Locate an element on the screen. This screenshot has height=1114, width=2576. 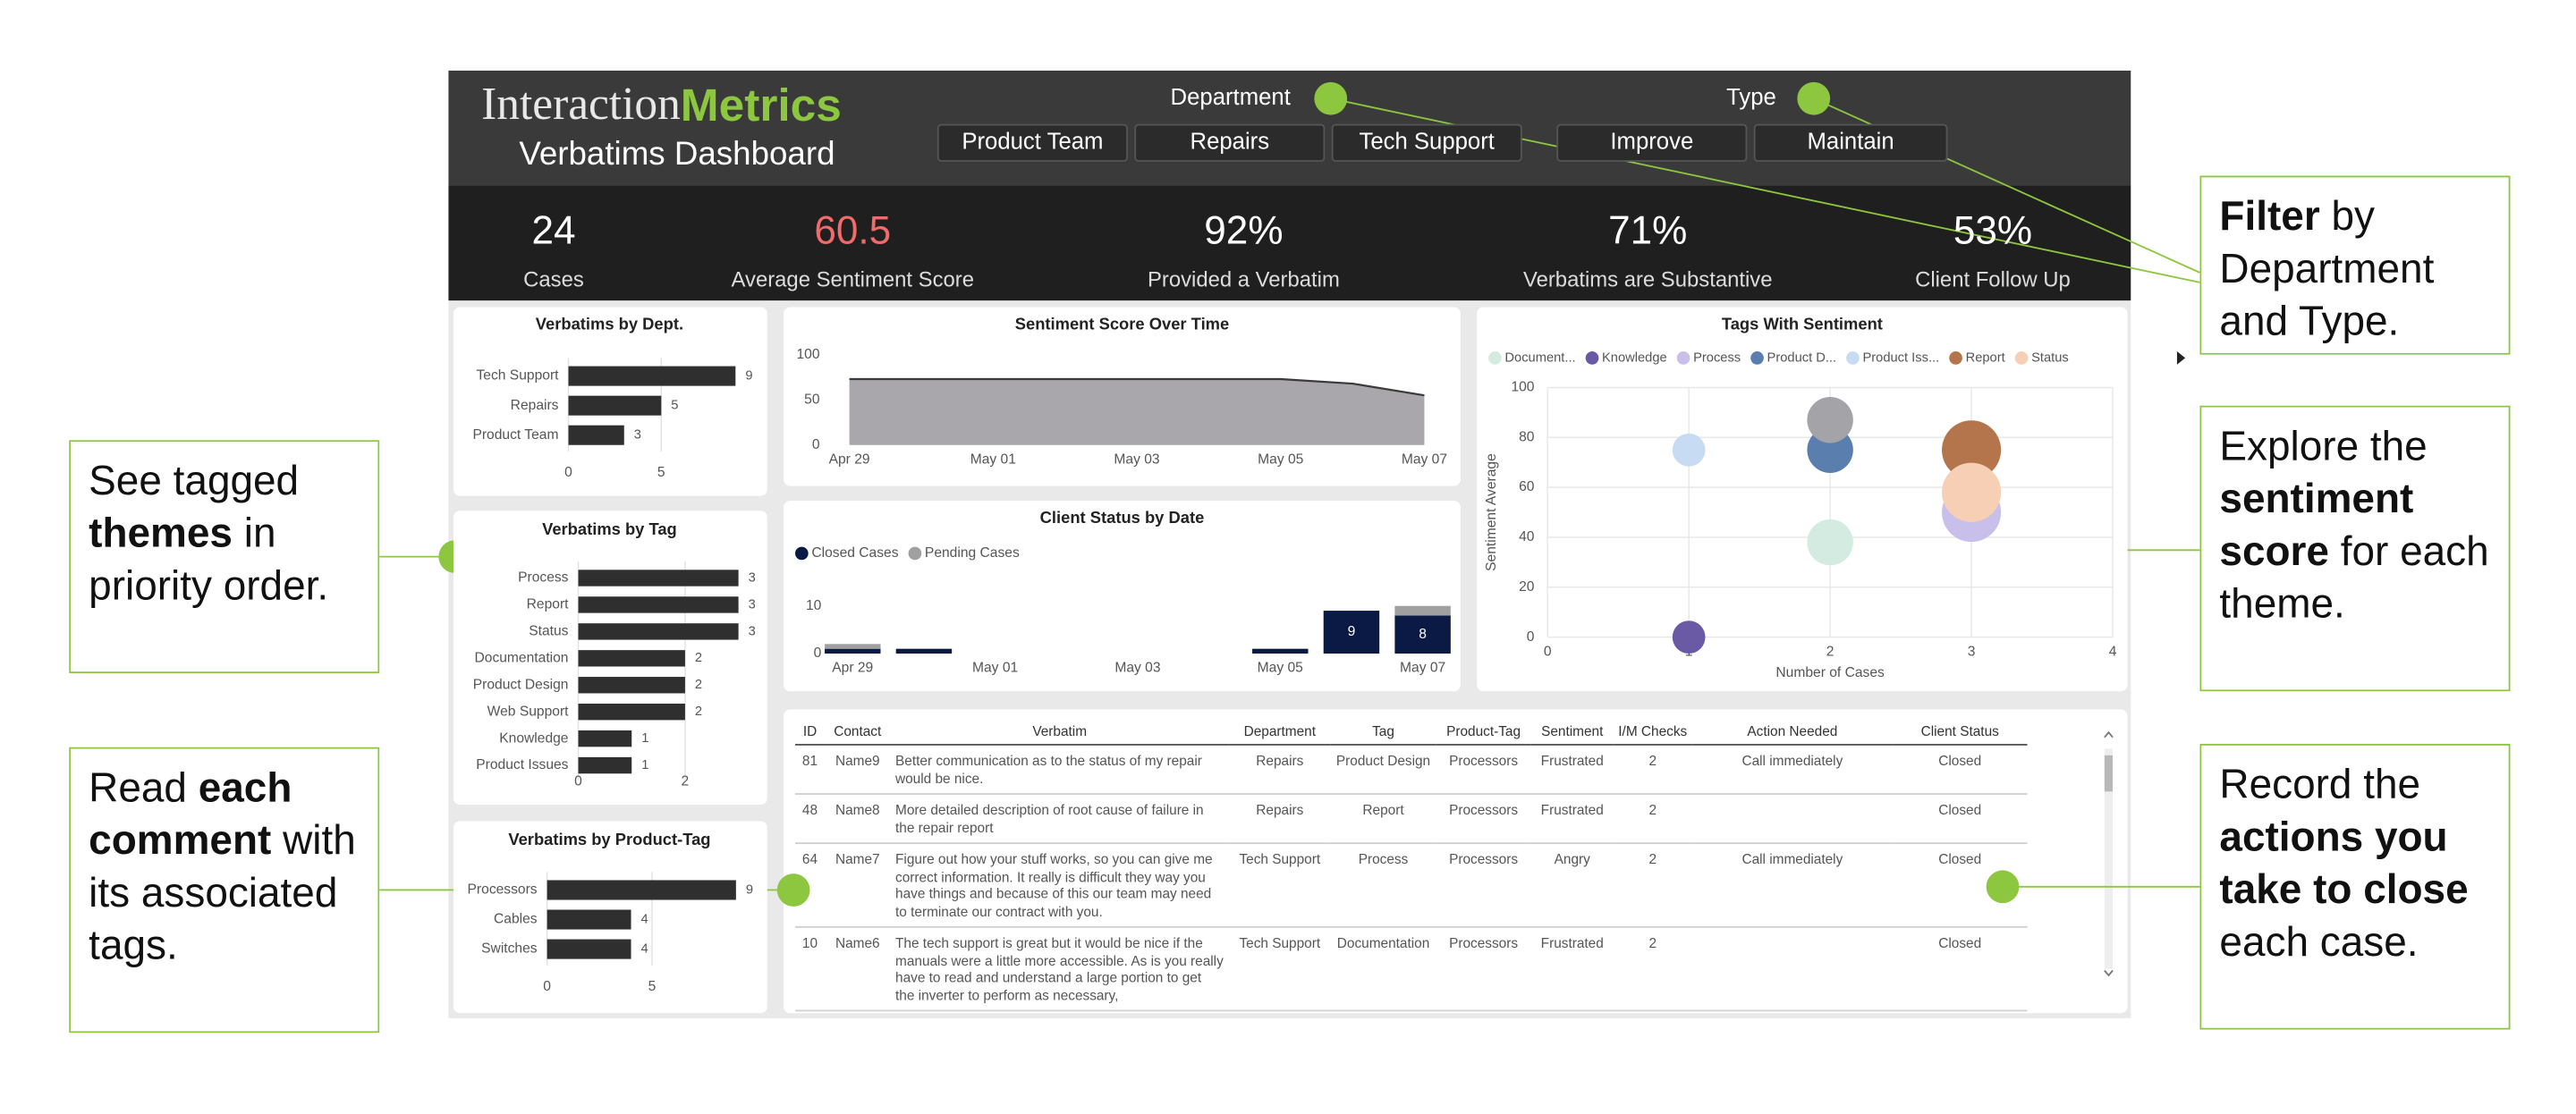
logo-light: Interaction is located at coordinates (581, 104).